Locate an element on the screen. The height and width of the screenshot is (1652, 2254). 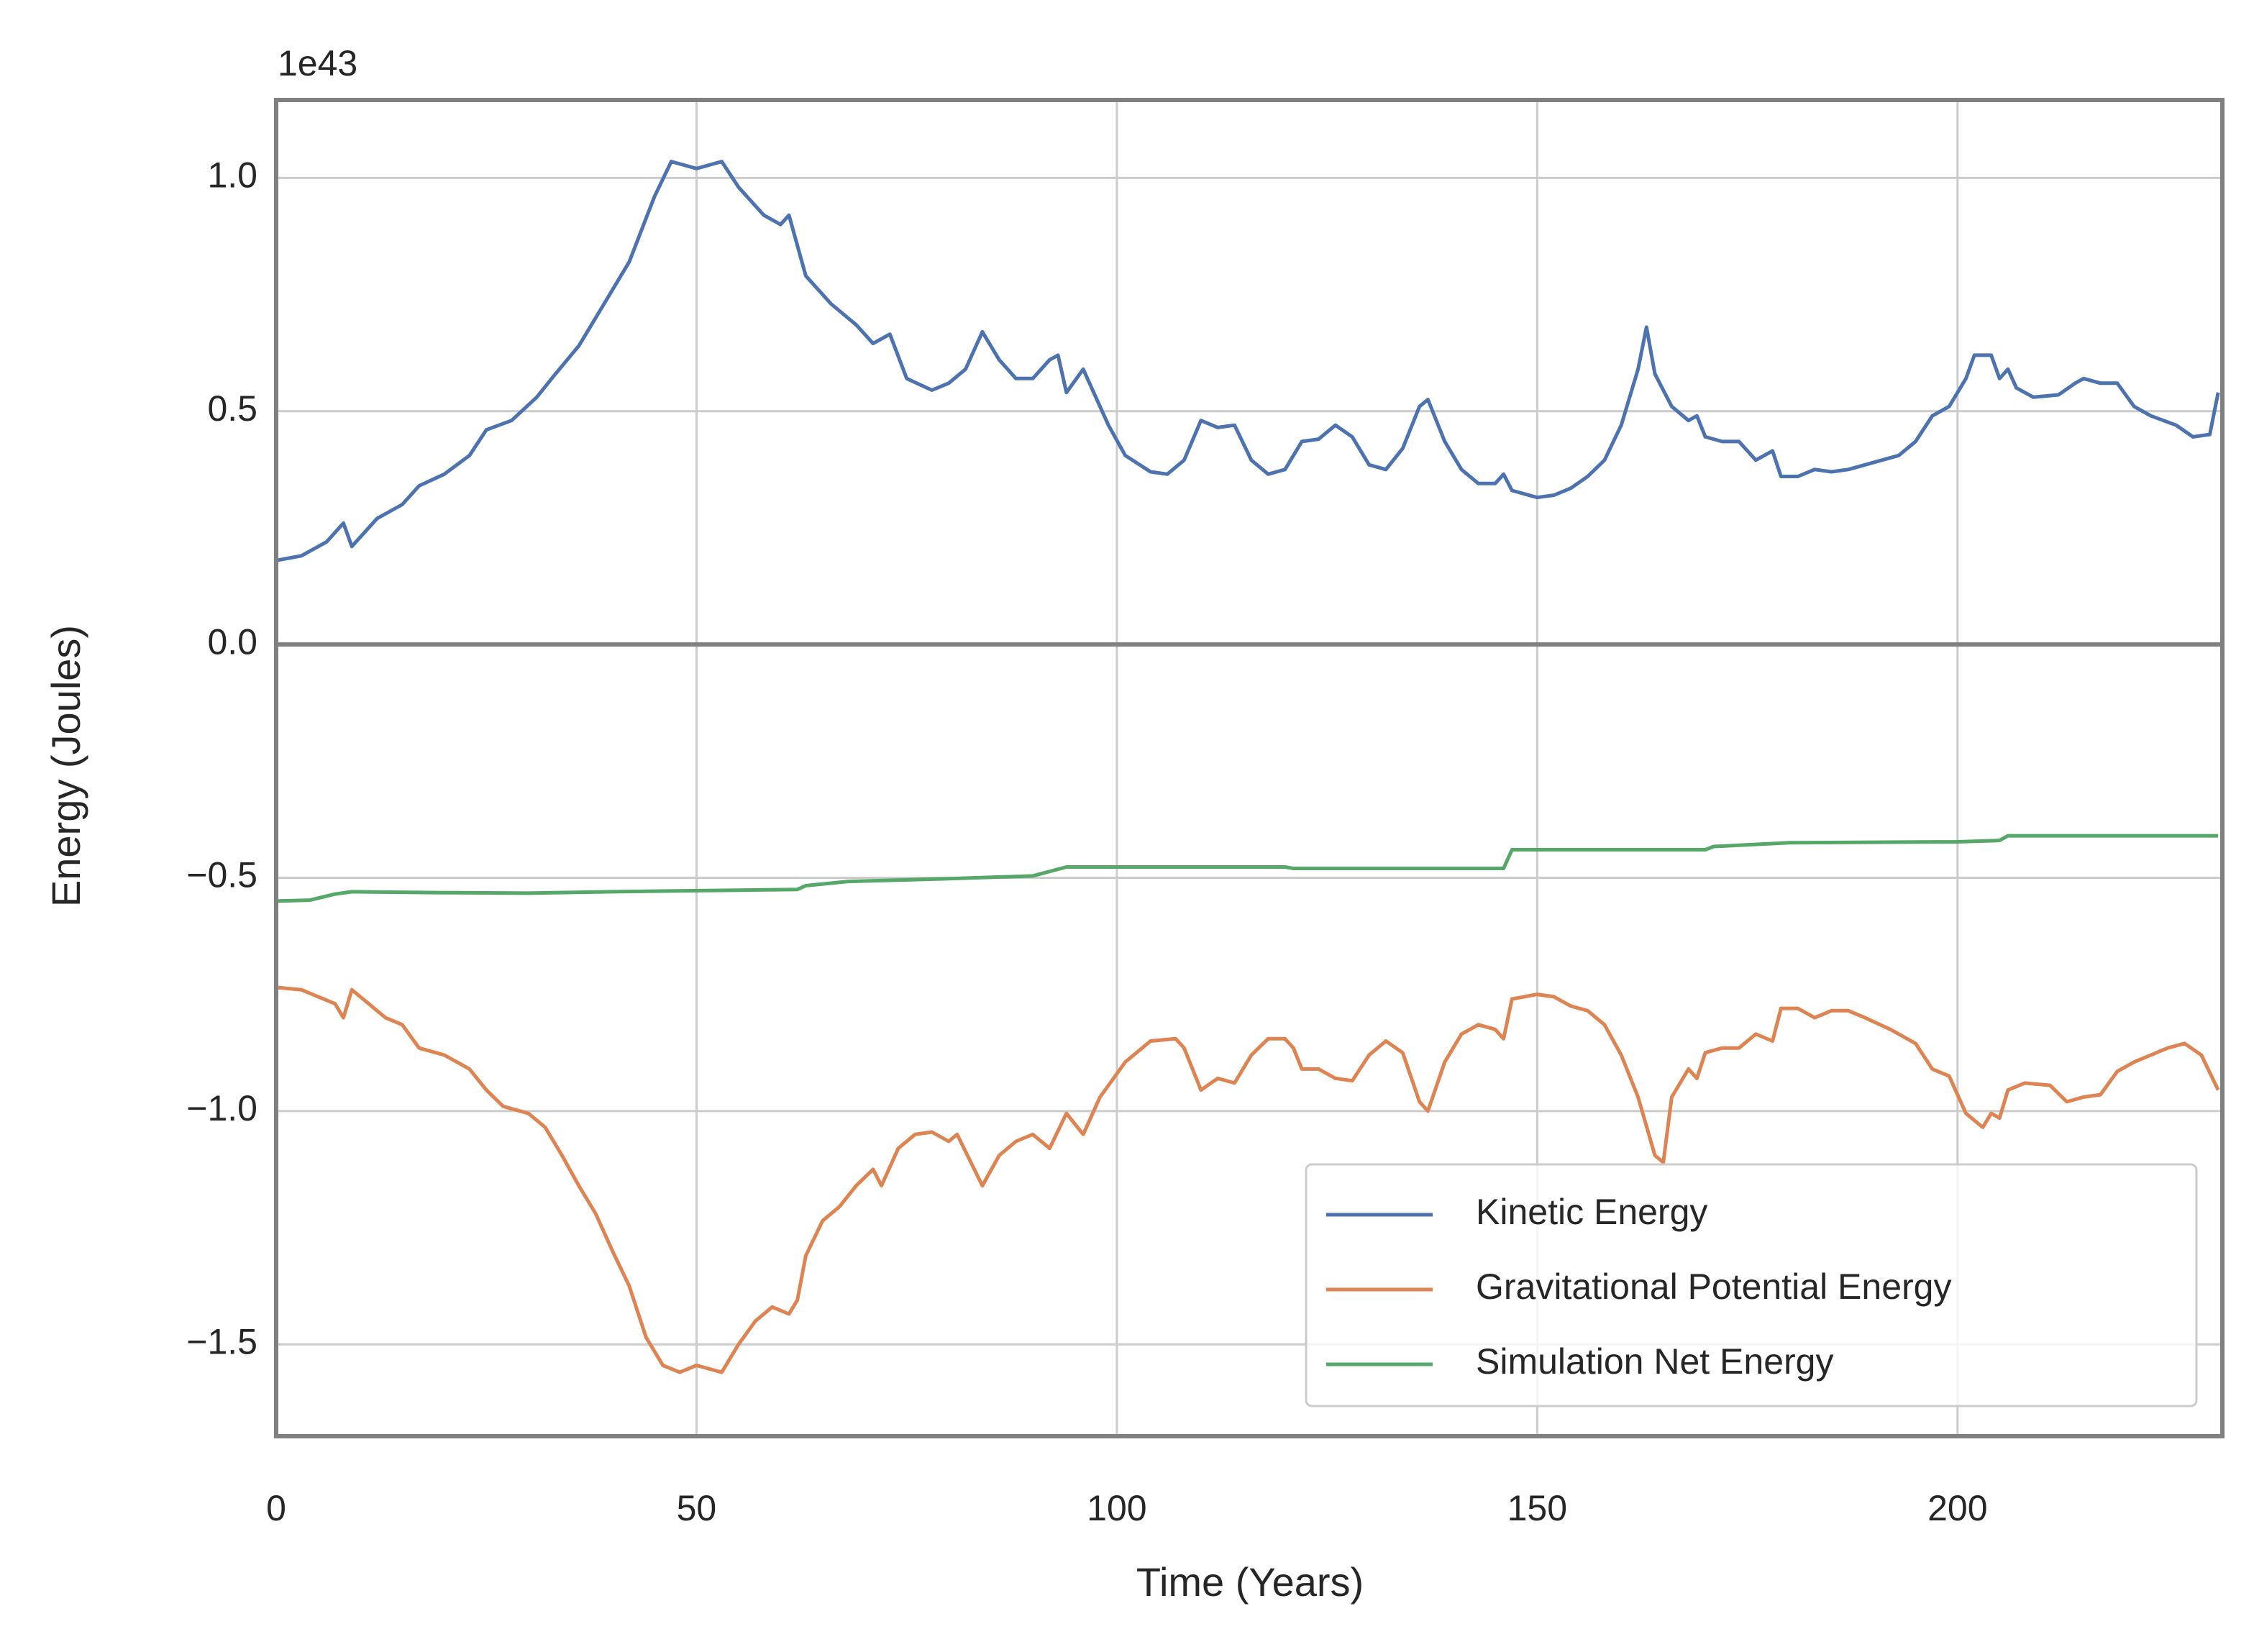
y-offset-label: 1e43 is located at coordinates (317, 63).